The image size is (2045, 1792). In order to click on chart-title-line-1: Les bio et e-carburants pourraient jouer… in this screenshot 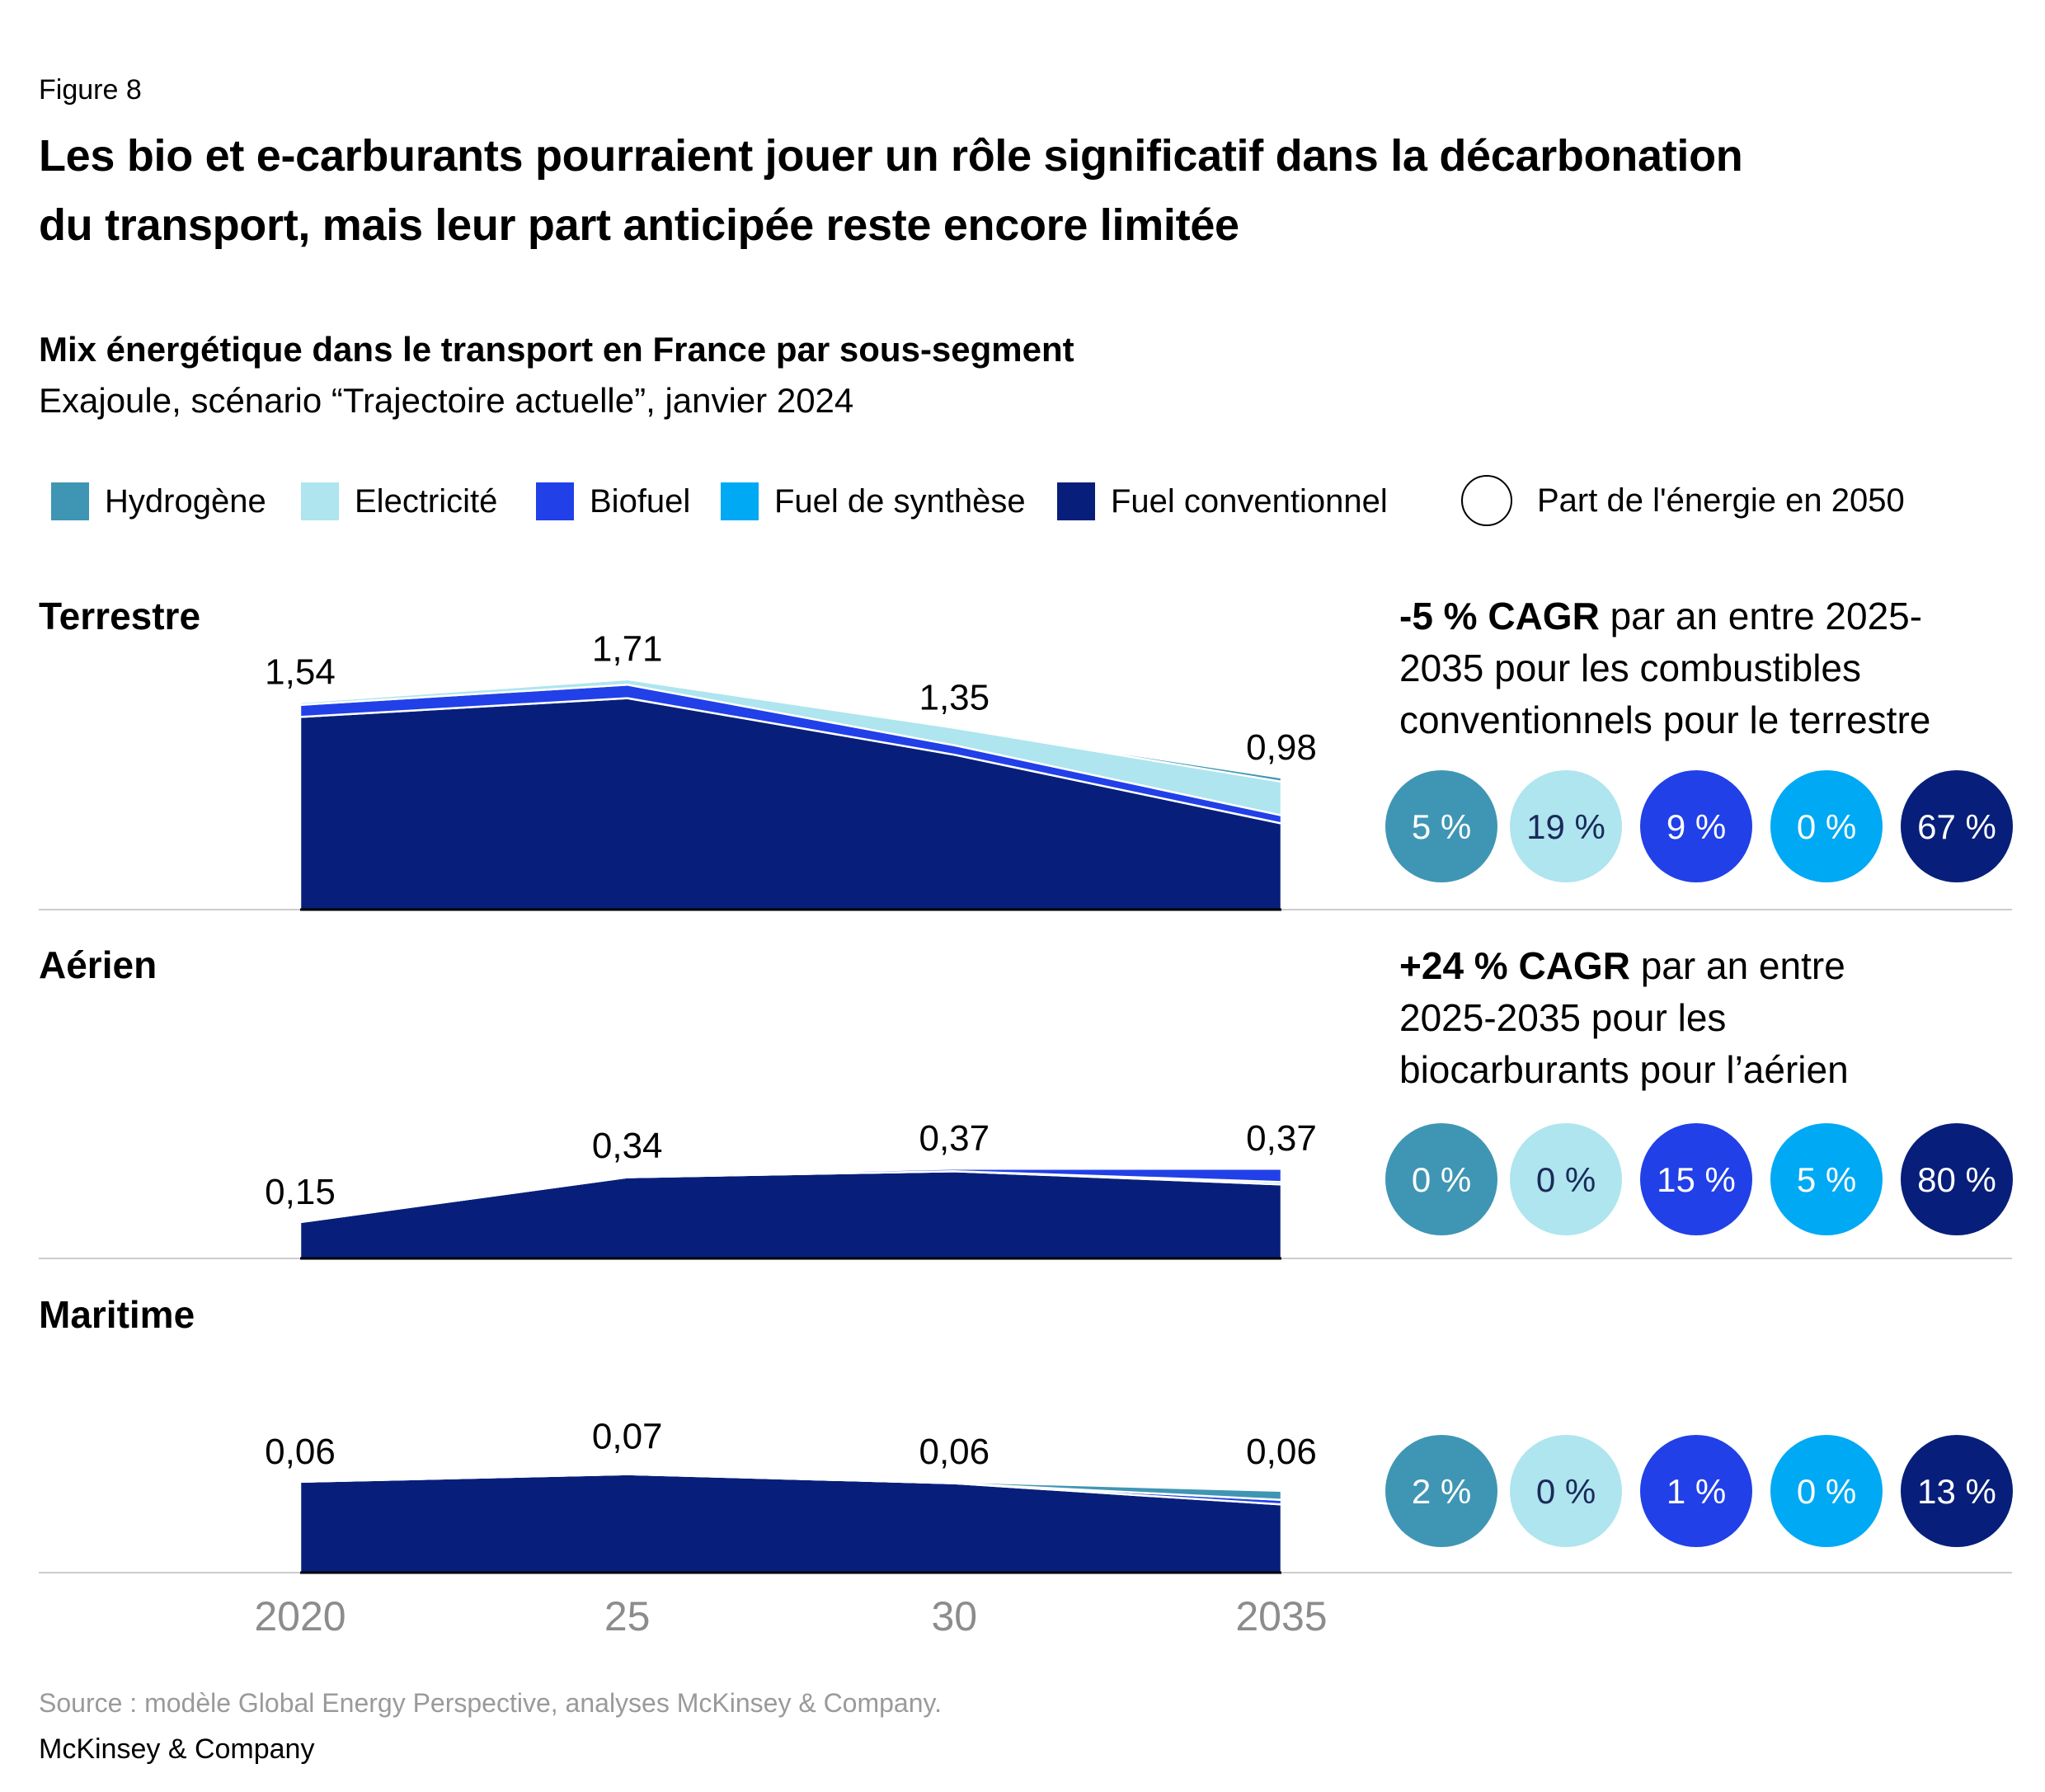, I will do `click(891, 156)`.